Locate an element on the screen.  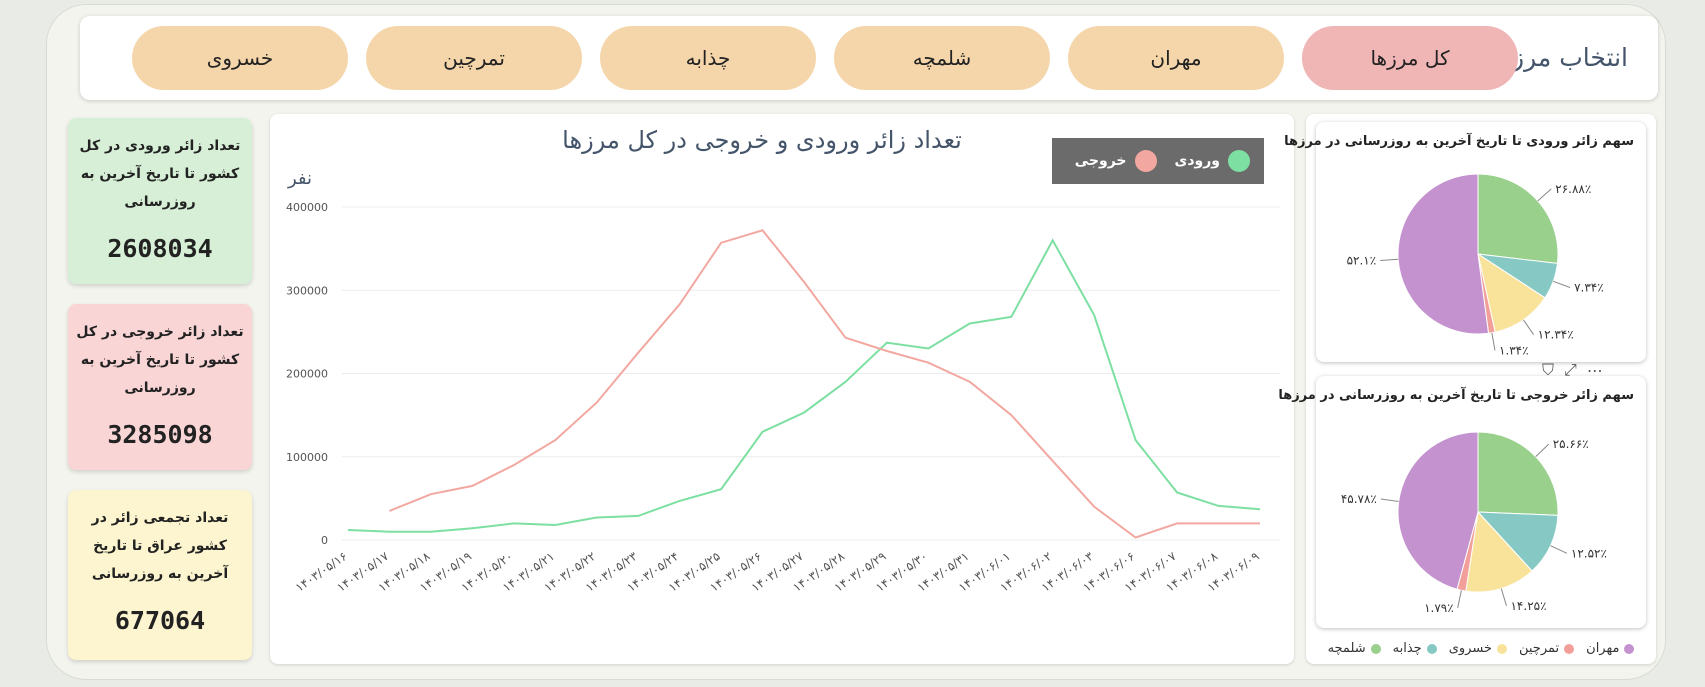
filter-option-khosravi: خسروی is located at coordinates (240, 58).